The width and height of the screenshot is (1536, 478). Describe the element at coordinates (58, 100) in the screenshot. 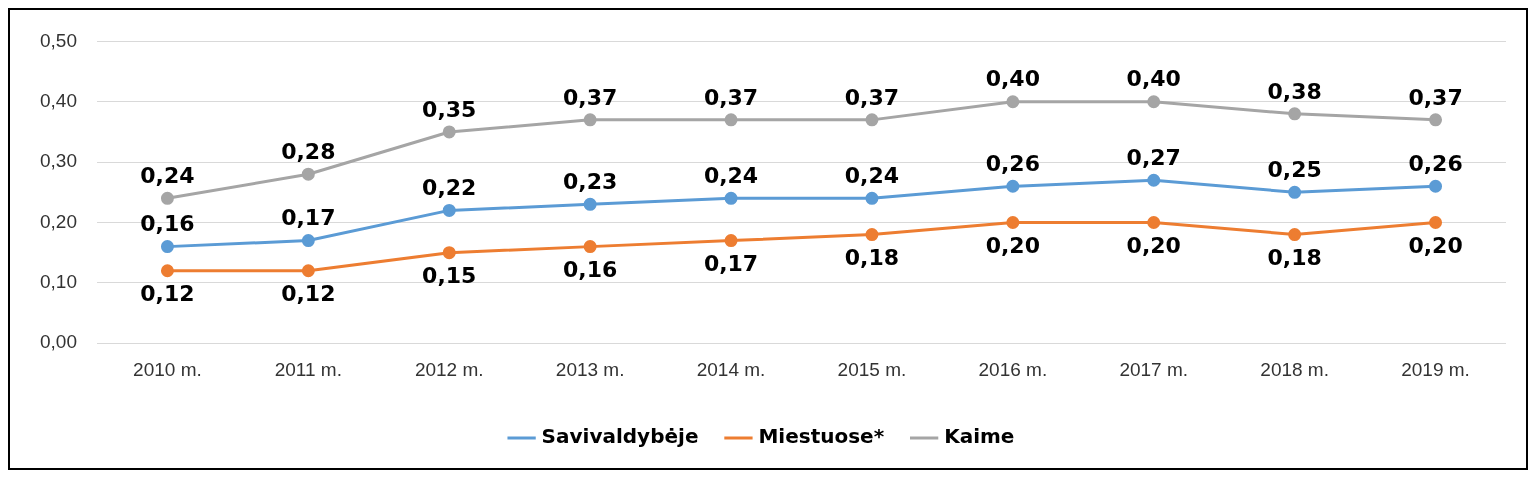

I see `y-tick-label: 0,40` at that location.